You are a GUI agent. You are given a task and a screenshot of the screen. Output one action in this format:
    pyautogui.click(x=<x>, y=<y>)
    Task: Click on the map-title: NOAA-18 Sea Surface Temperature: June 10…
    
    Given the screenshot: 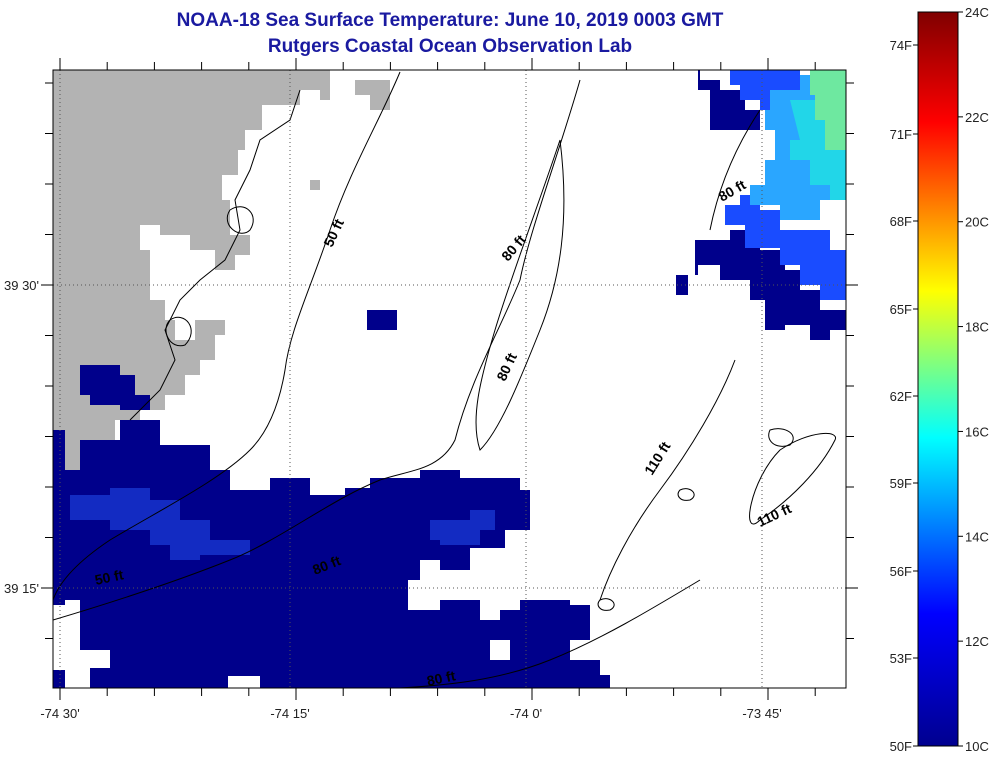 What is the action you would take?
    pyautogui.click(x=450, y=20)
    